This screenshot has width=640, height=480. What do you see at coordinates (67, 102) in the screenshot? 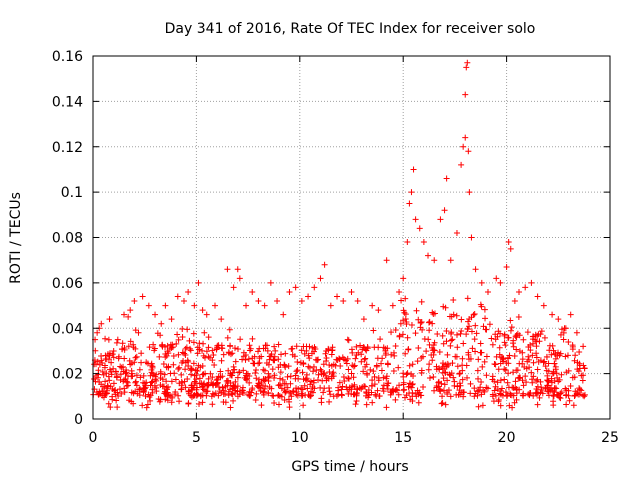
I see `y-tick-label: 0.14` at bounding box center [67, 102].